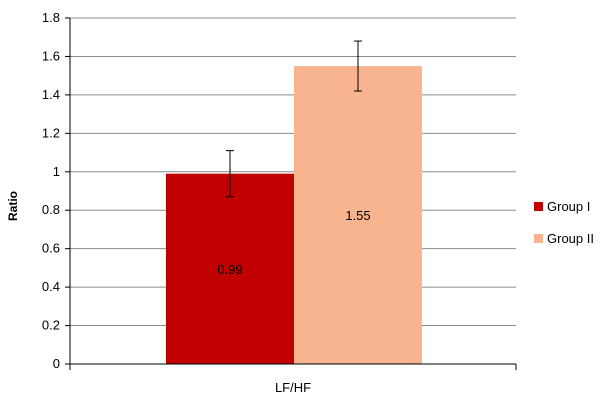 The height and width of the screenshot is (401, 611). I want to click on bar-group-i, so click(230, 268).